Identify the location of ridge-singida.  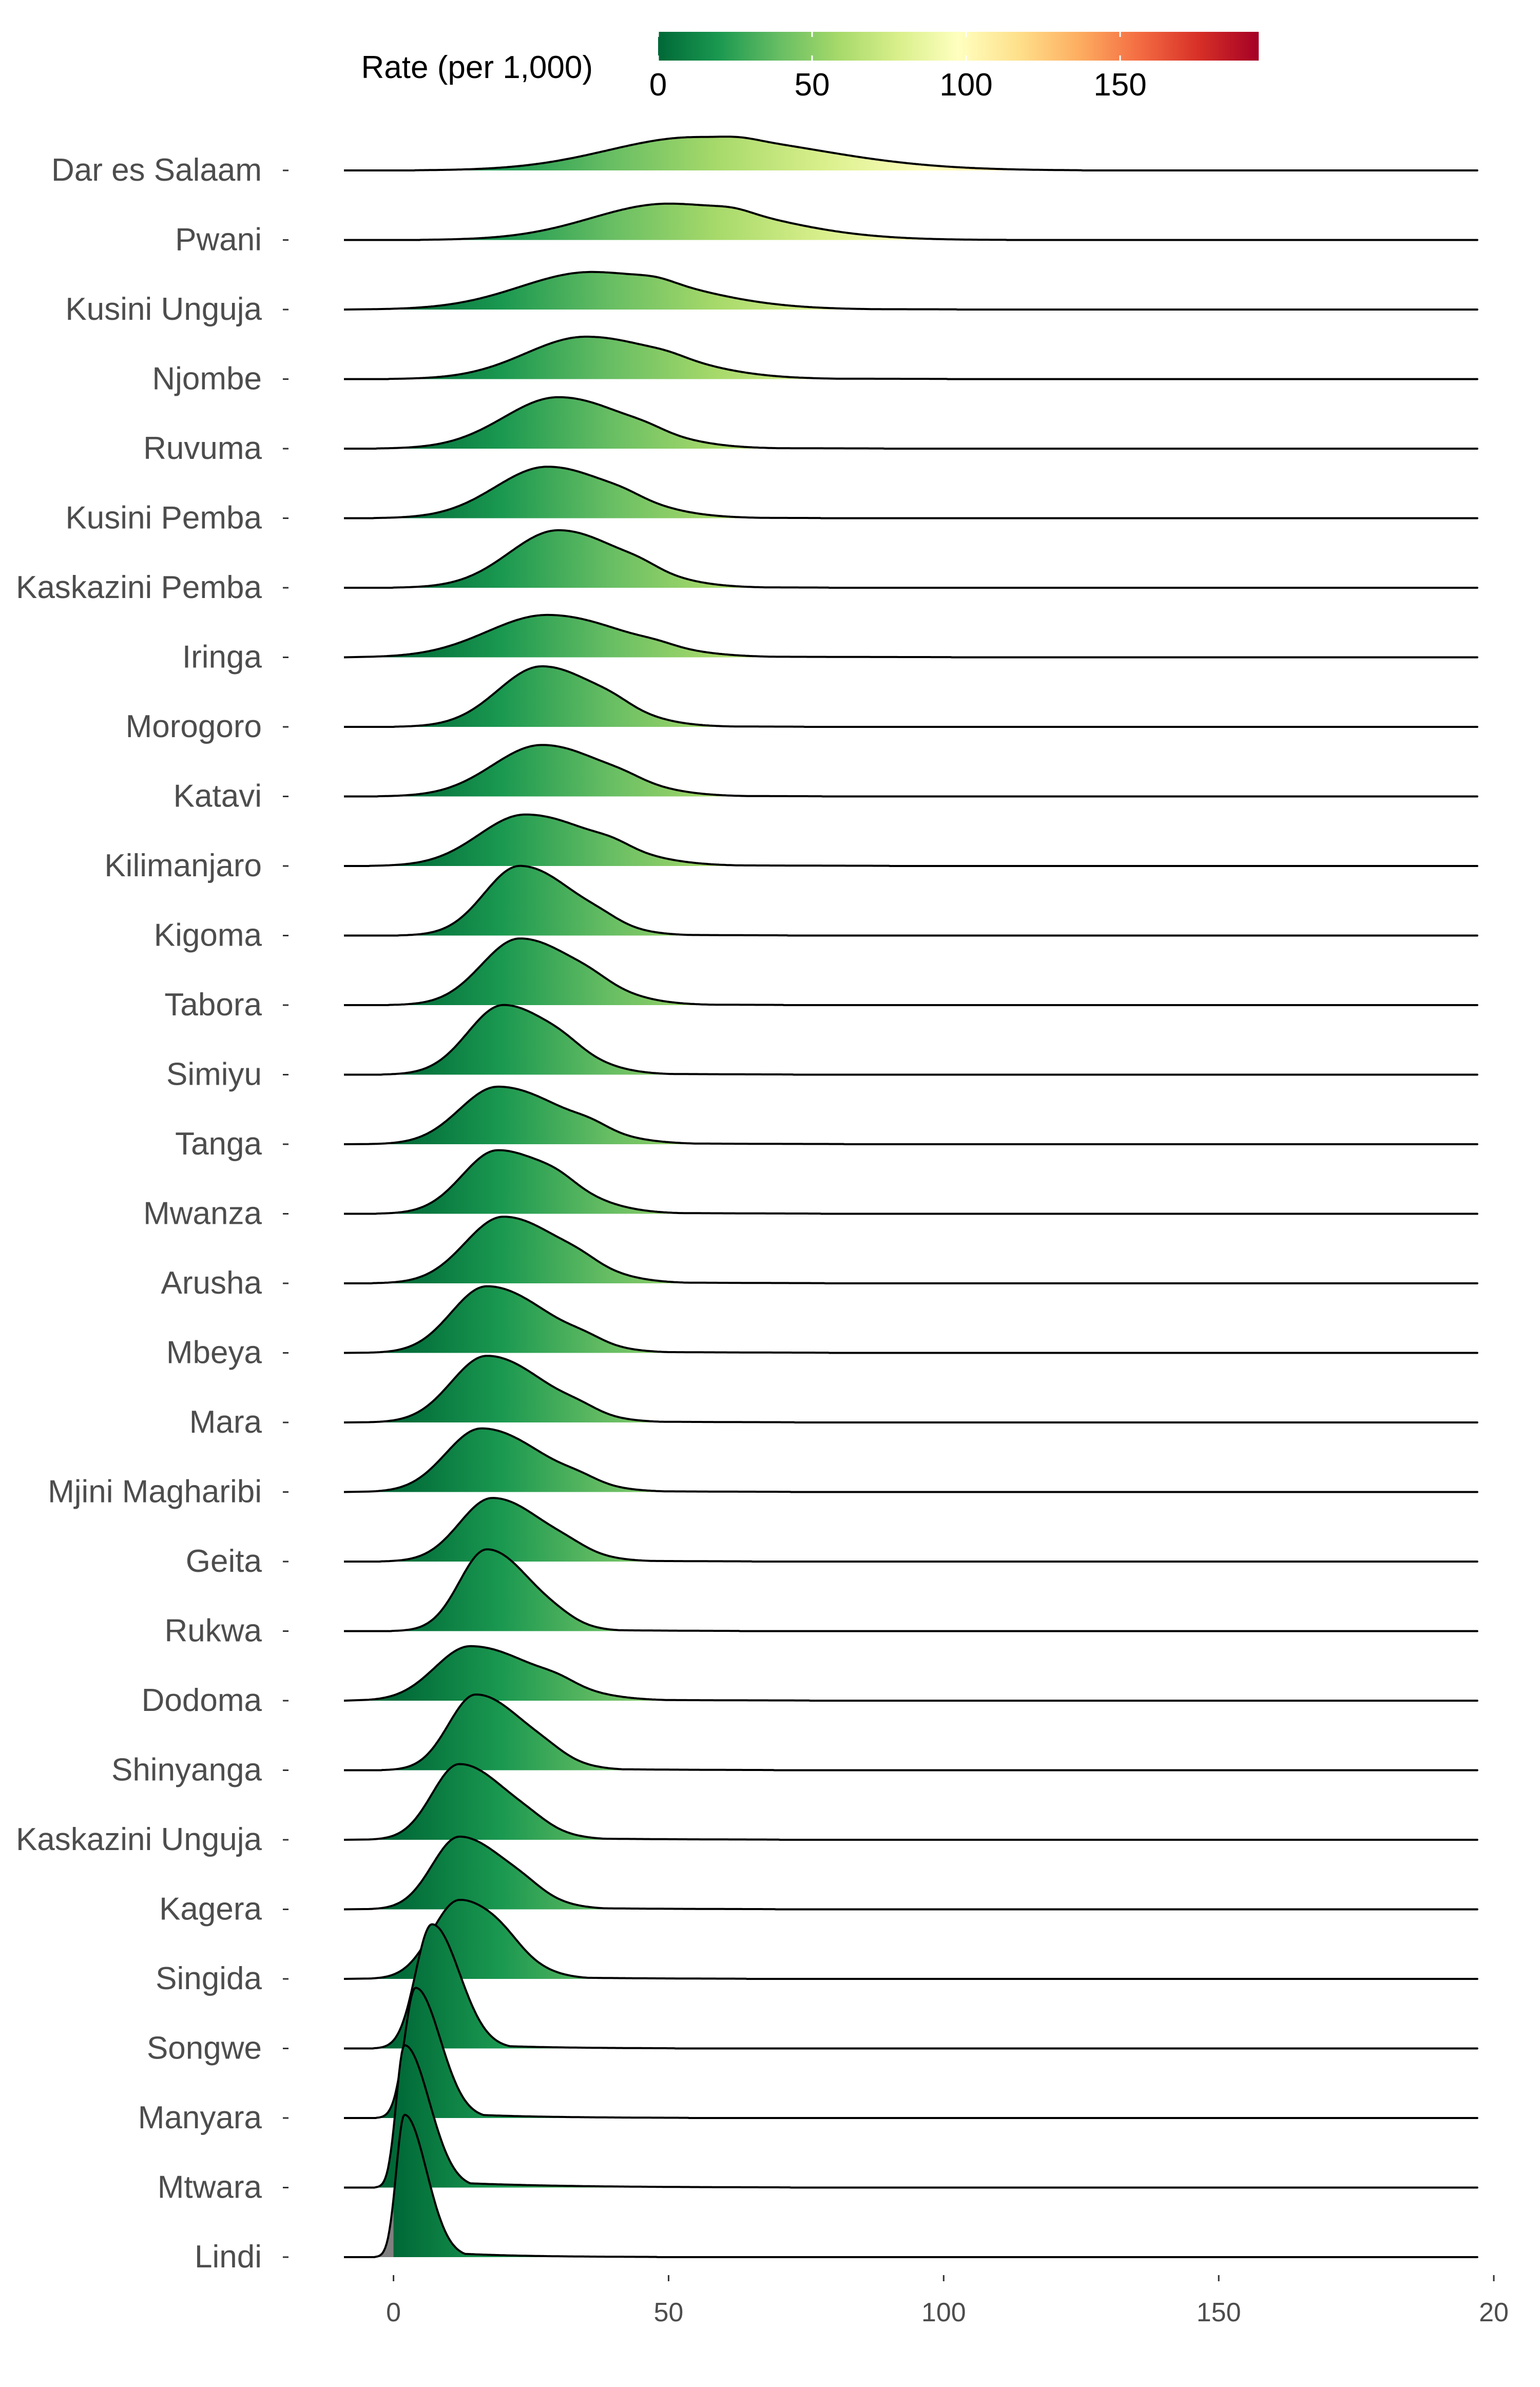
(910, 1939).